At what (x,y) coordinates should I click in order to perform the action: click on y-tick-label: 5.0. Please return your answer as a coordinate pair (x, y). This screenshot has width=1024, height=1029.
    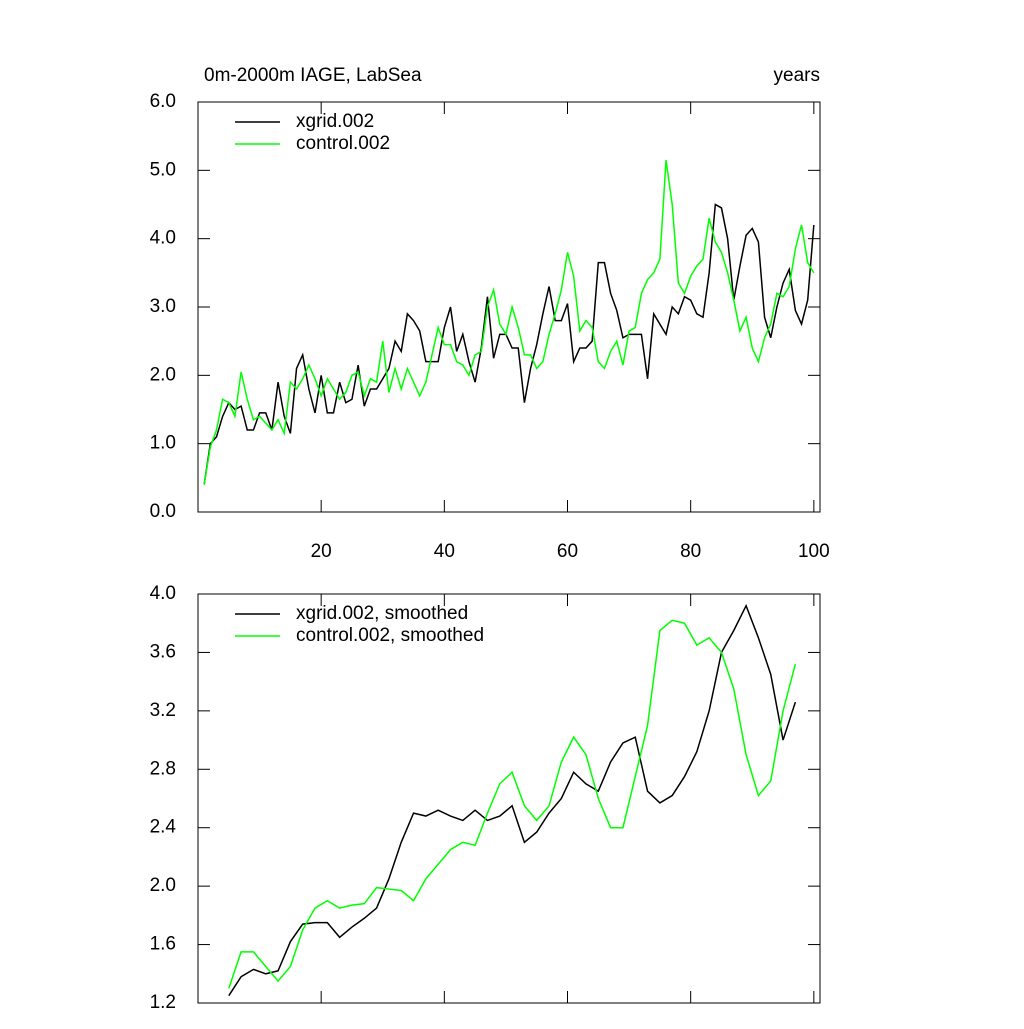
    Looking at the image, I should click on (163, 169).